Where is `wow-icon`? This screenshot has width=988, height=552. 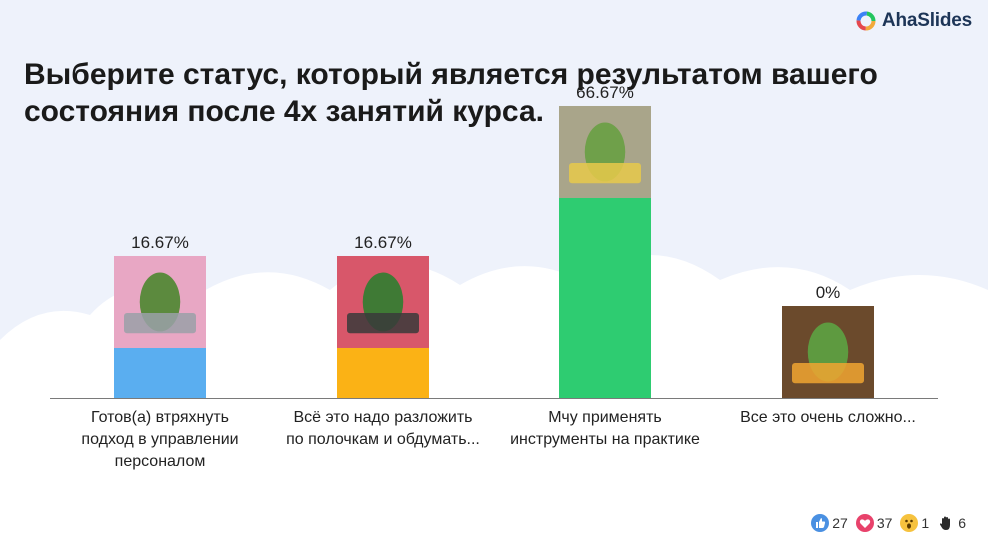
wow-icon is located at coordinates (909, 523).